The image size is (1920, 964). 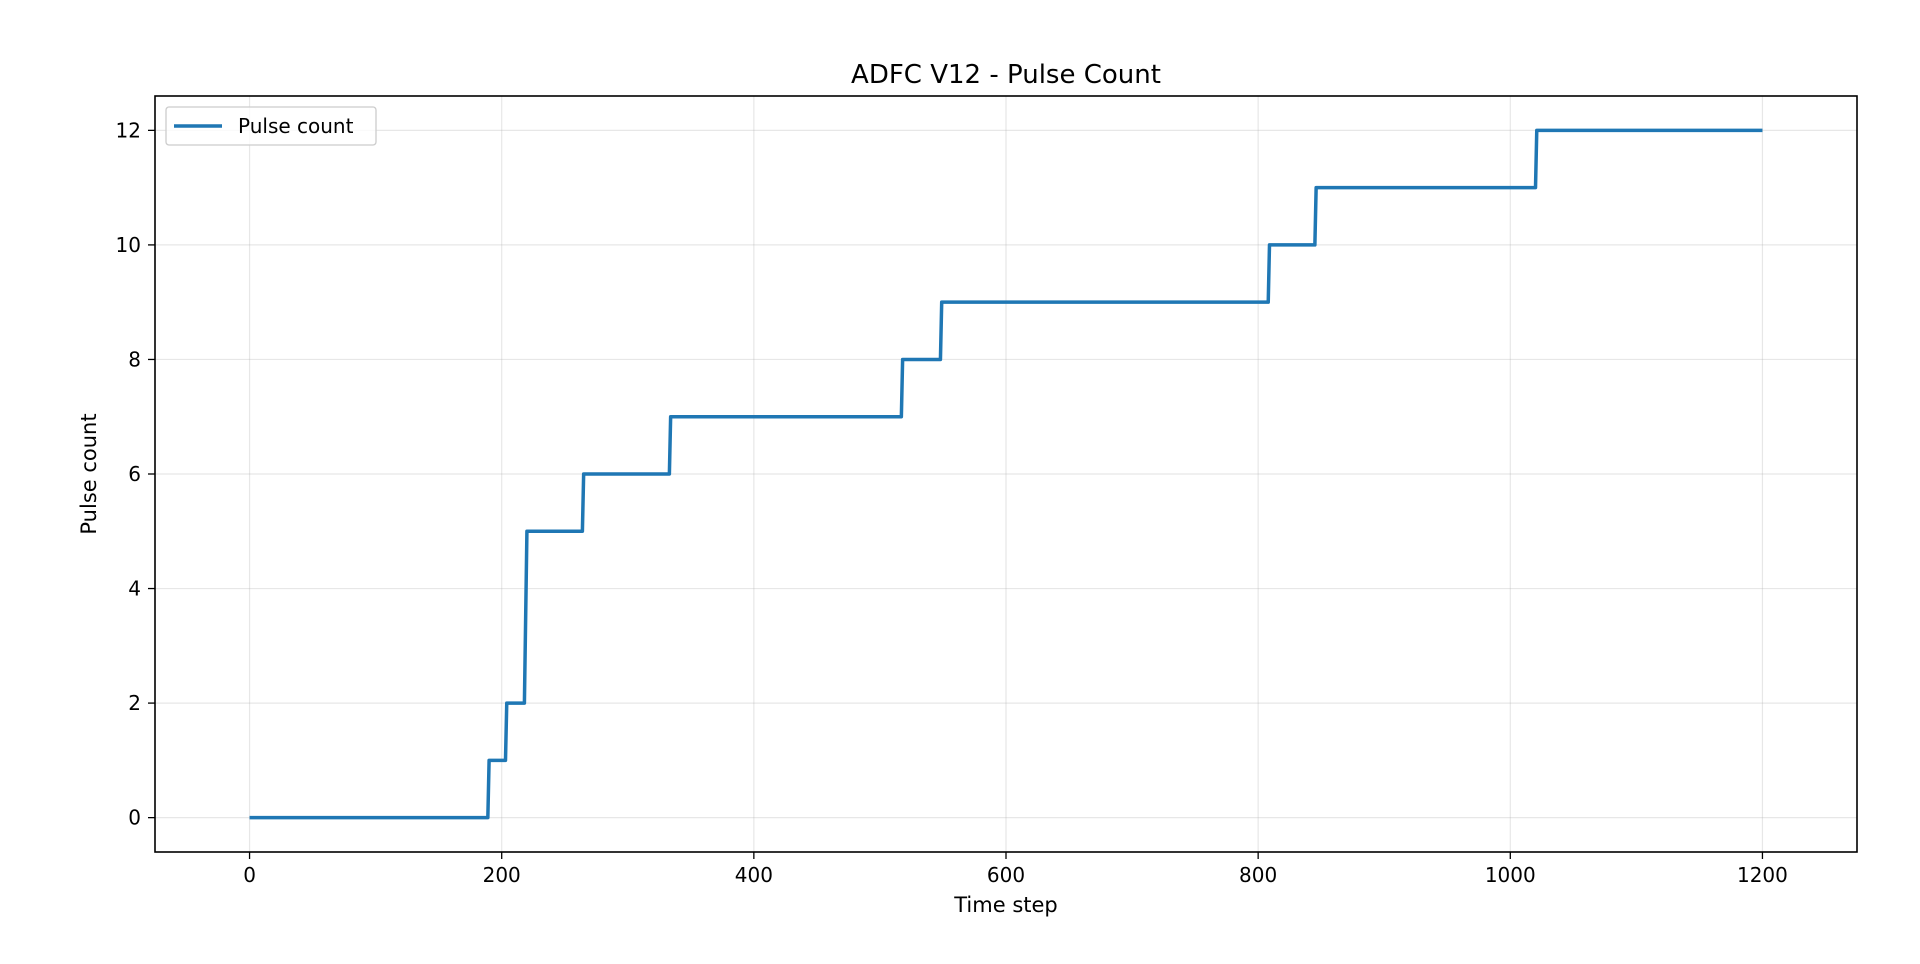 What do you see at coordinates (1006, 75) in the screenshot?
I see `chart-title: ADFC V12 - Pulse Count` at bounding box center [1006, 75].